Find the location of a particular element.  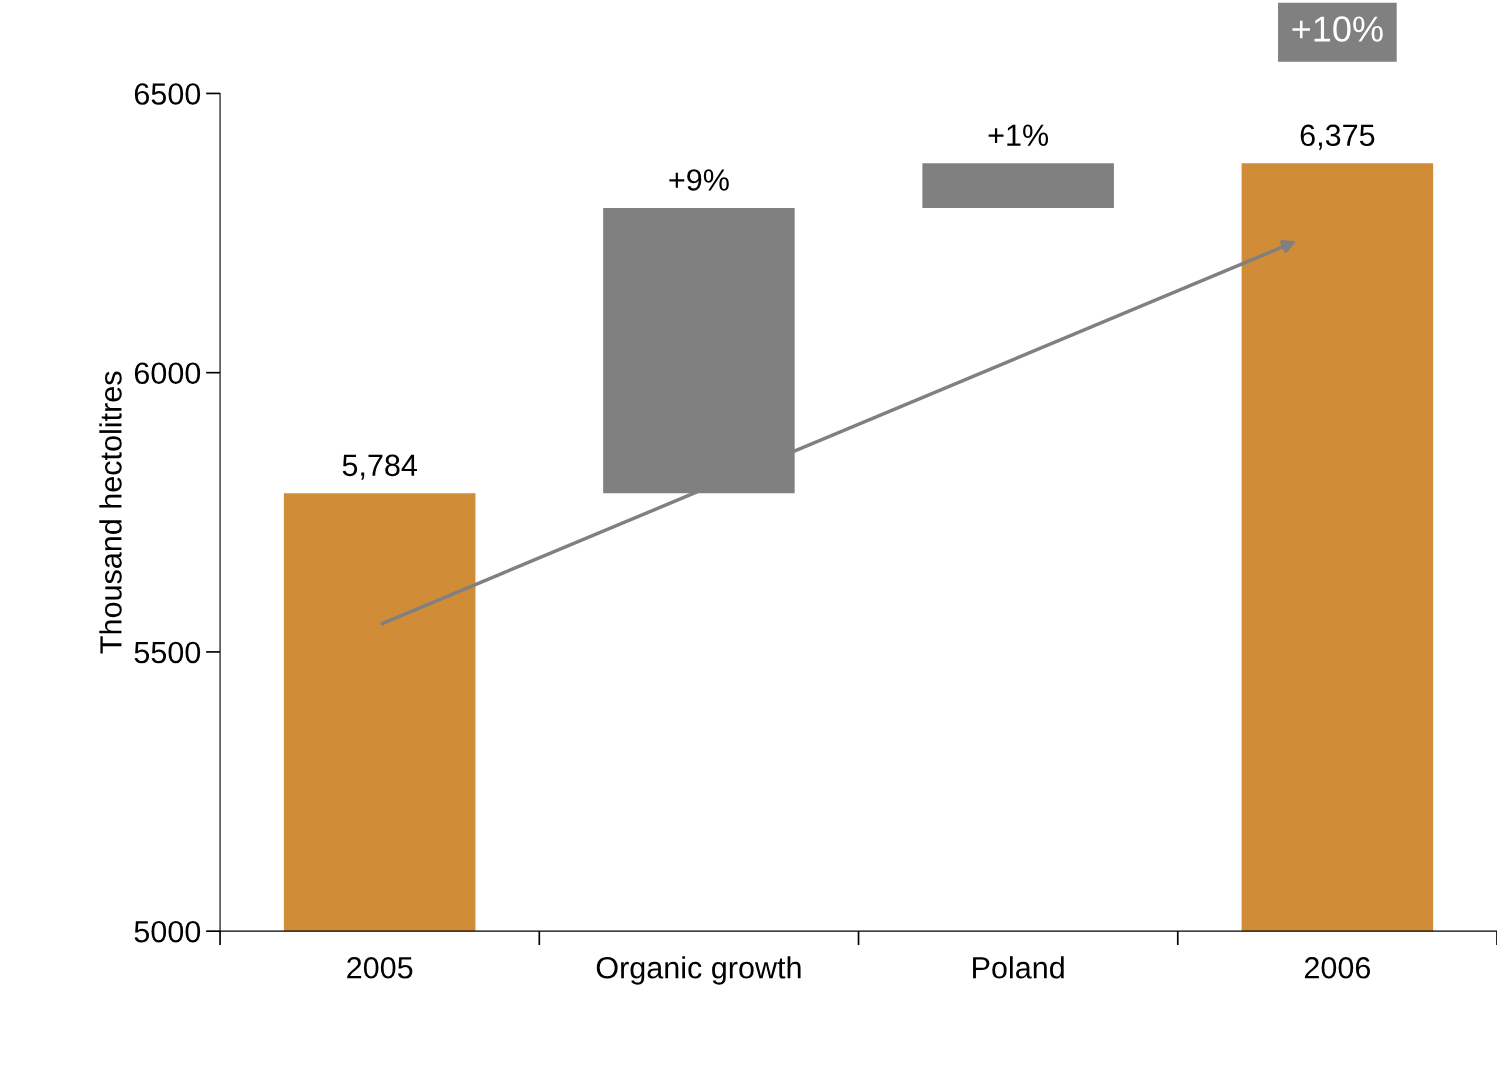

y-tick-label: 6500 is located at coordinates (167, 94).